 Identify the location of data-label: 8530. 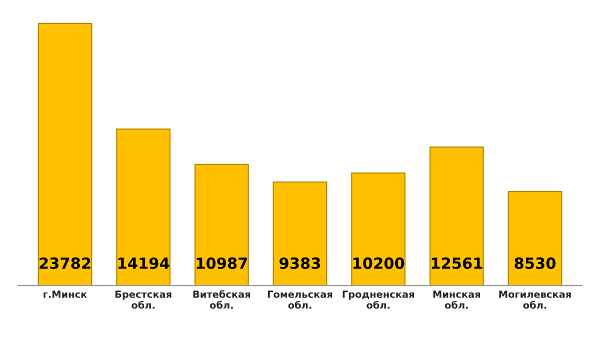
(535, 263).